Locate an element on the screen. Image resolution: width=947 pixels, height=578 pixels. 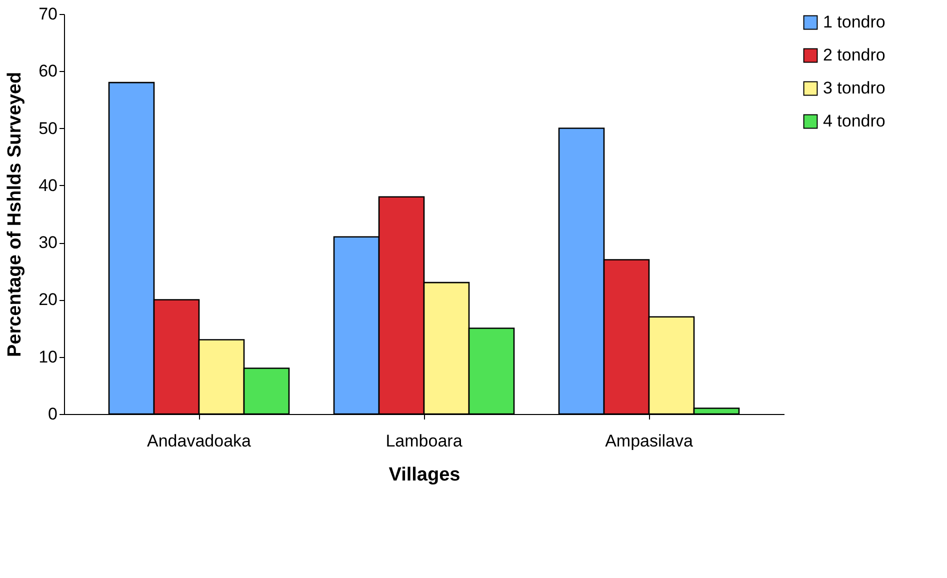
y-tick-label: 60 is located at coordinates (48, 71).